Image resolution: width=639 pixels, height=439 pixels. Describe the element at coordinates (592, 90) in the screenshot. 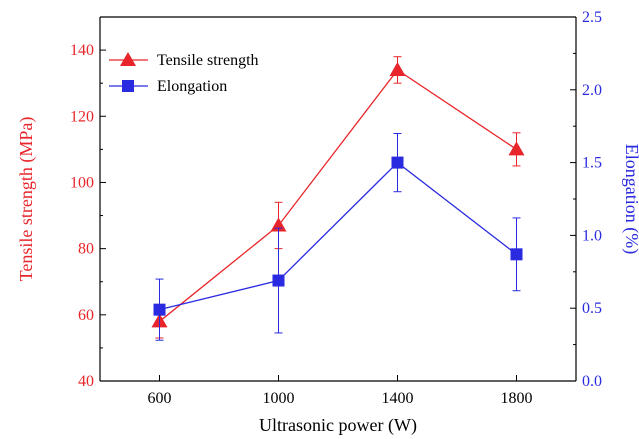

I see `right-y-tick-label: 2.0` at that location.